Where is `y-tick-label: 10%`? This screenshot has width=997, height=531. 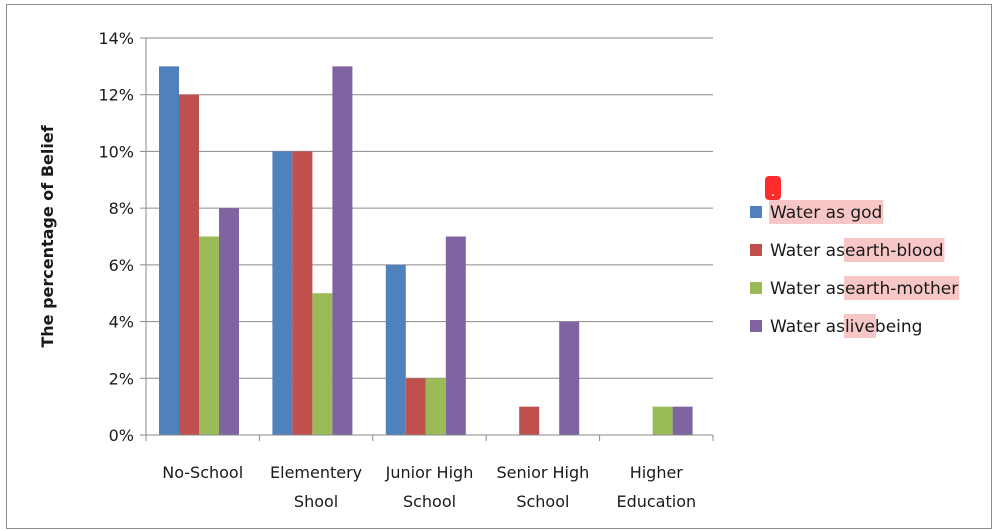
y-tick-label: 10% is located at coordinates (116, 151).